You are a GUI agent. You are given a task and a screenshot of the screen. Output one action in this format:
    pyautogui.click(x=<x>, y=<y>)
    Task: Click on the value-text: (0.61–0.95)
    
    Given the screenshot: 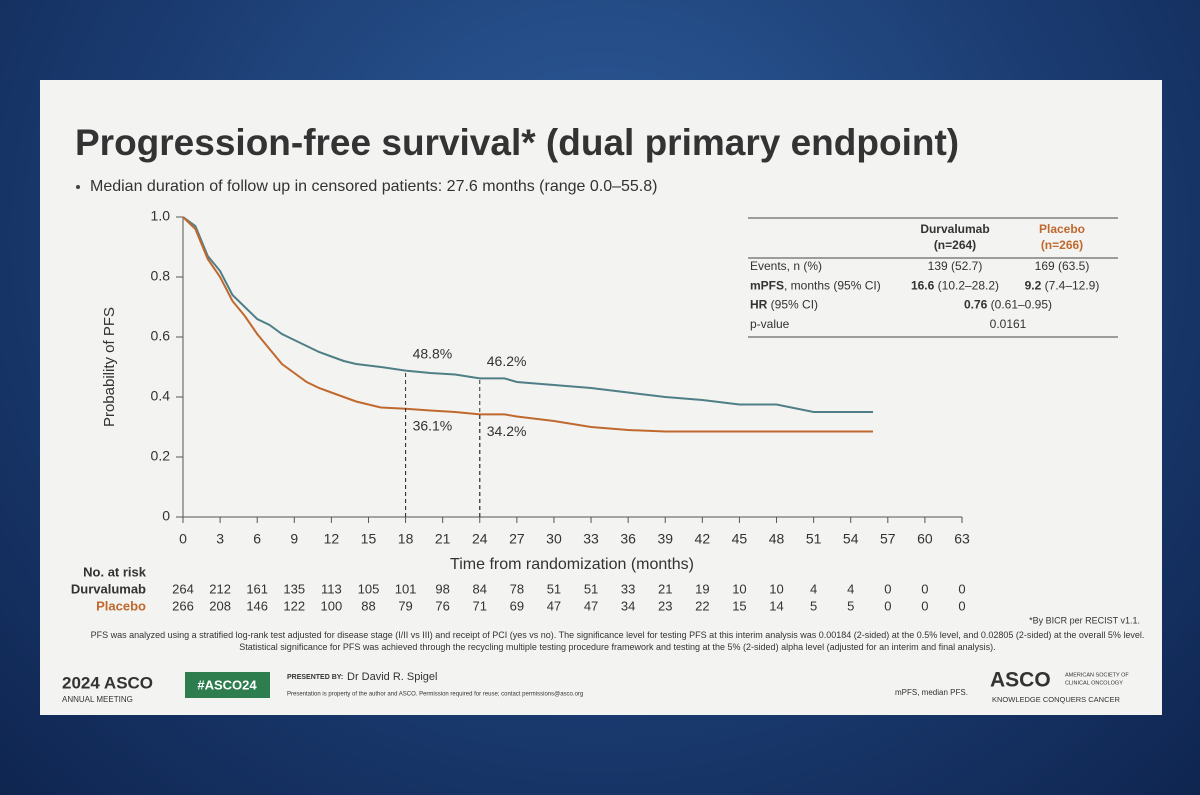 What is the action you would take?
    pyautogui.click(x=1019, y=305)
    